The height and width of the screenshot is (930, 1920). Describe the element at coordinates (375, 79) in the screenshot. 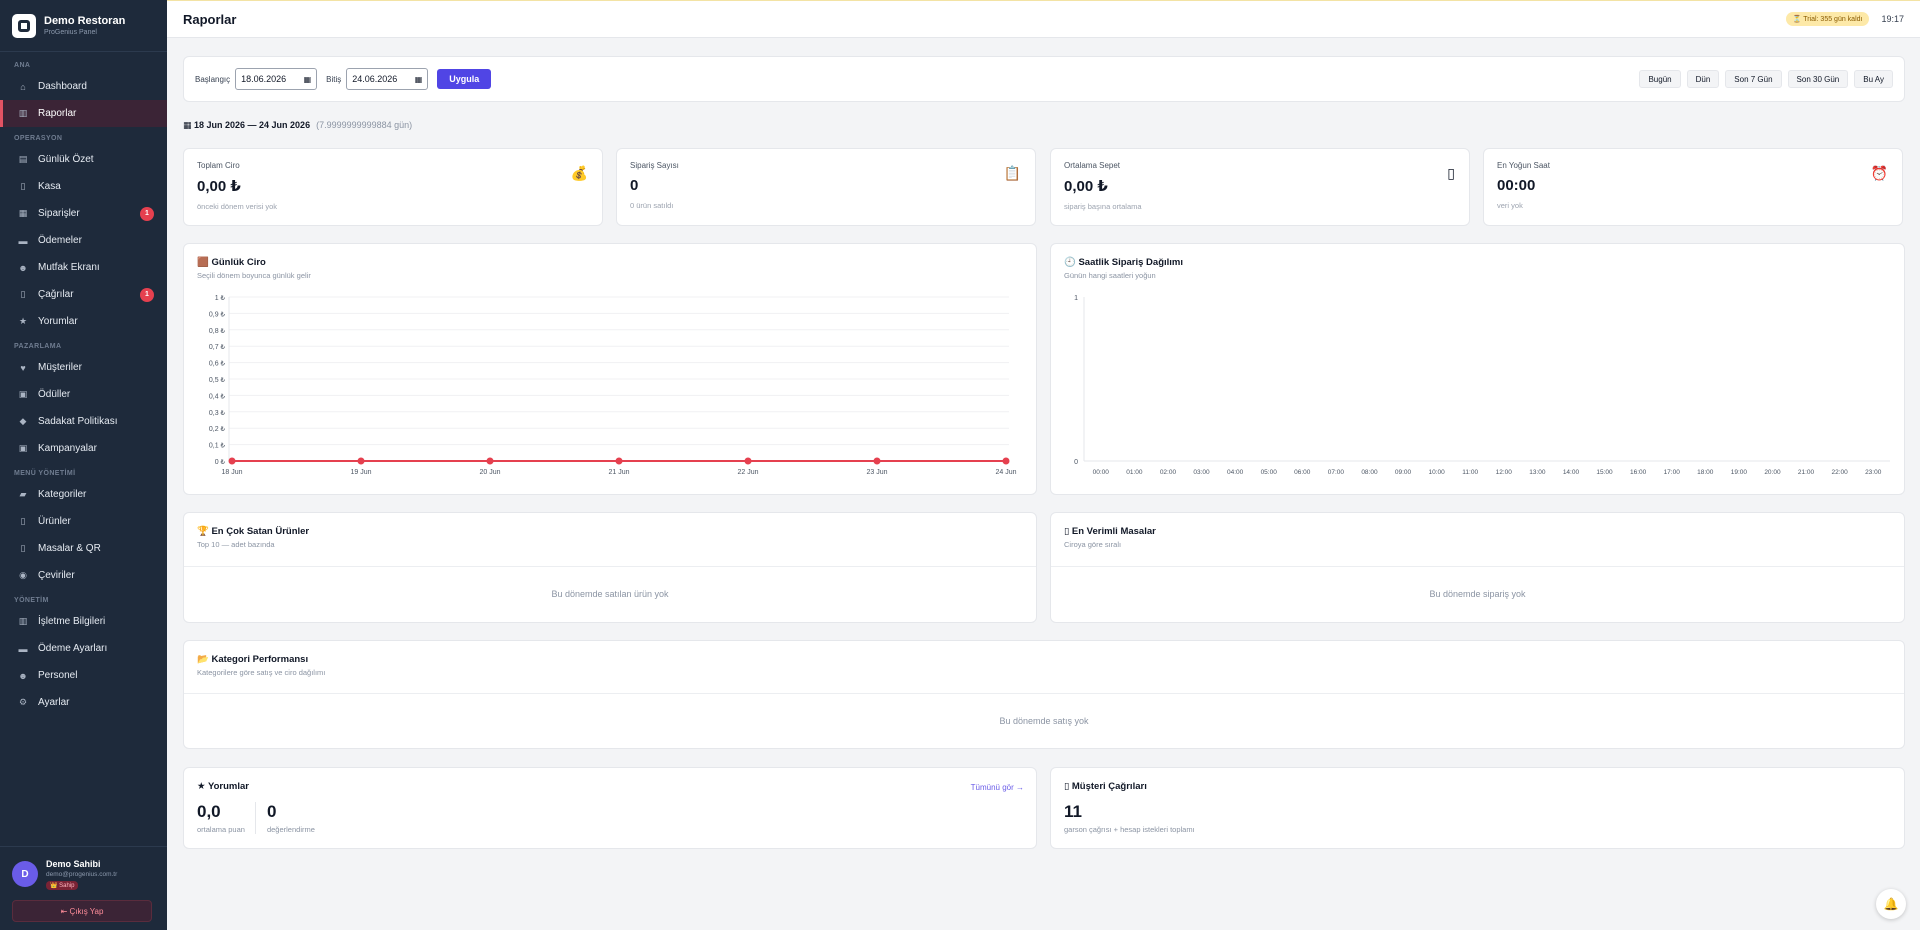

I see `end-date-value: 24.06.2026` at that location.